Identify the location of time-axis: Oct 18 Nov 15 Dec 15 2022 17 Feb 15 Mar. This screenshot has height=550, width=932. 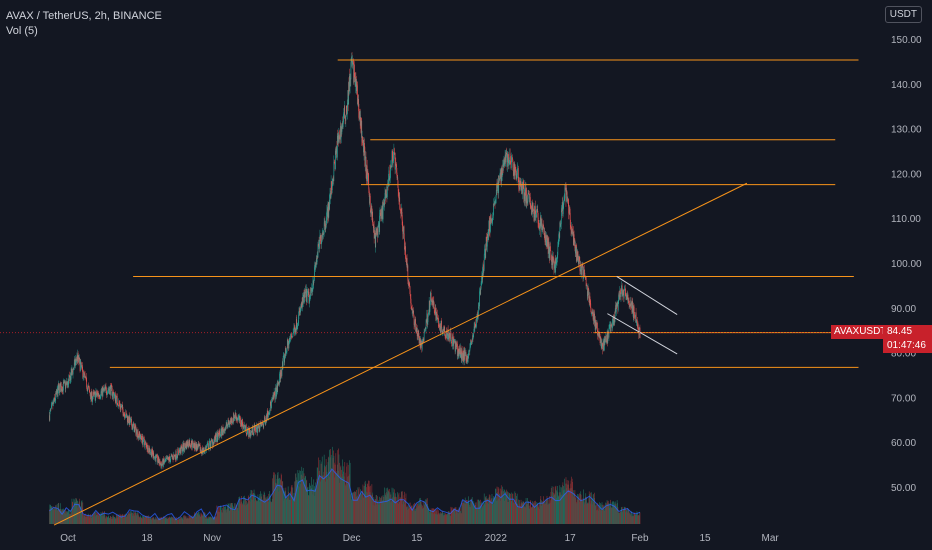
(419, 538).